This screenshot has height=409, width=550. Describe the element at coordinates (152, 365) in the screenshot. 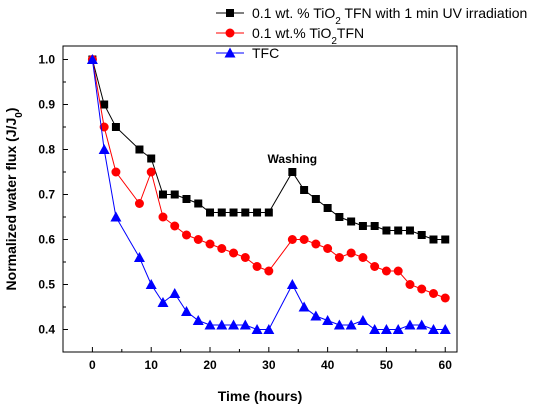

I see `x-tick-label: 10` at that location.